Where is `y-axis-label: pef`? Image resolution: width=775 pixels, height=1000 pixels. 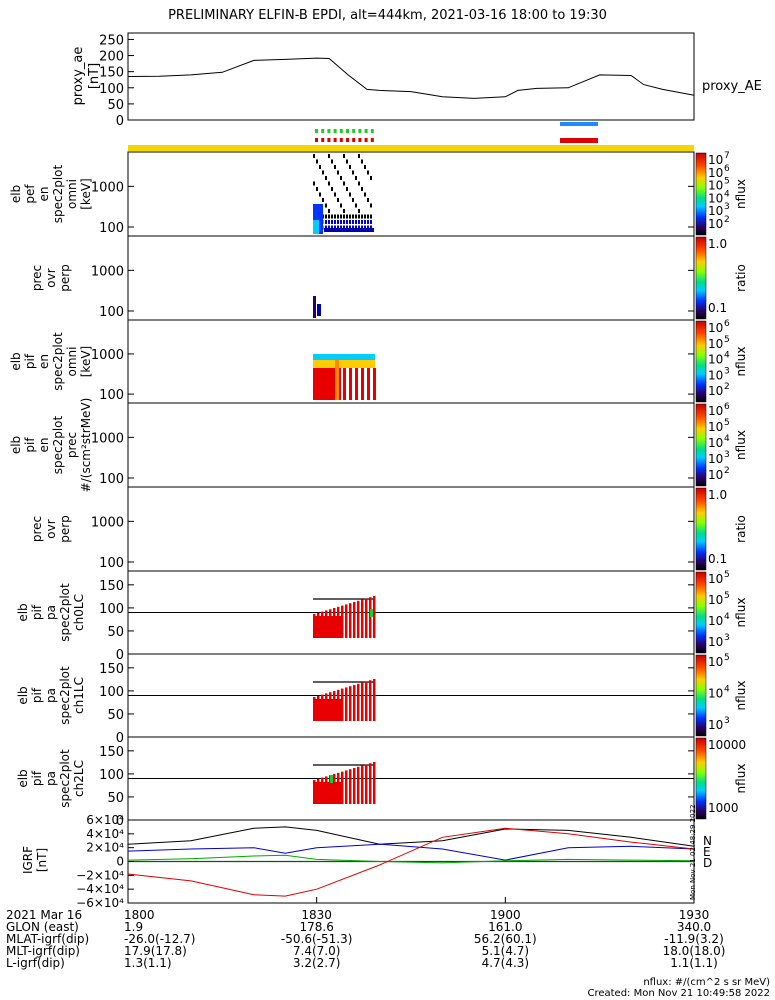 y-axis-label: pef is located at coordinates (30, 194).